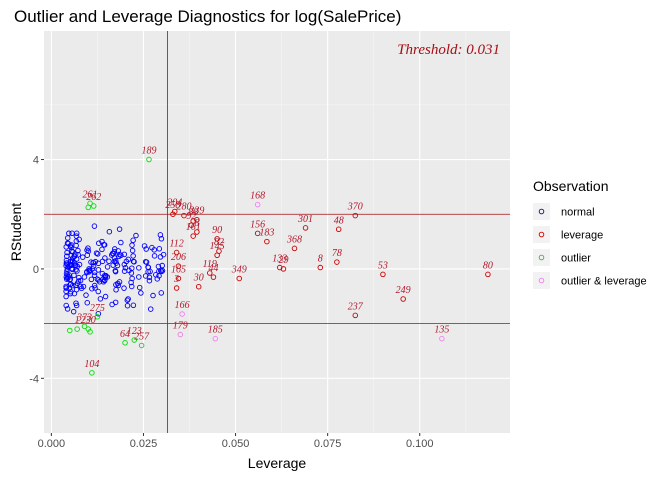 The height and width of the screenshot is (480, 672). I want to click on both-point-label: 135, so click(441, 330).